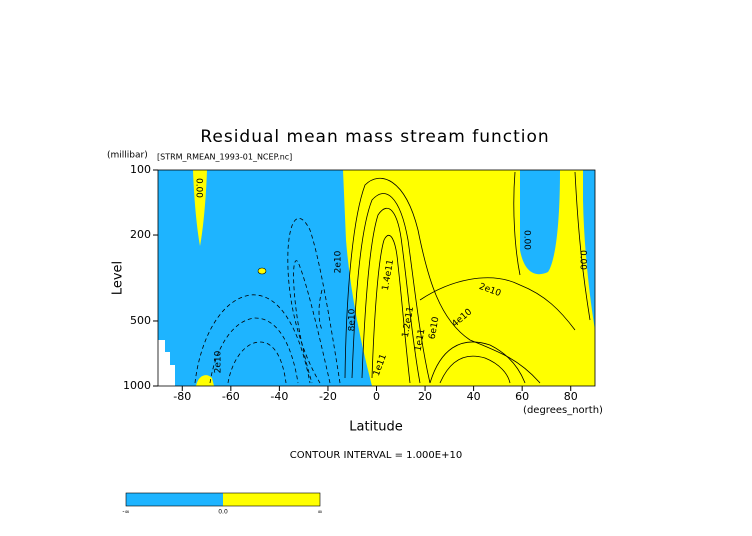 The width and height of the screenshot is (752, 536). I want to click on x-unit: (degrees_north), so click(563, 410).